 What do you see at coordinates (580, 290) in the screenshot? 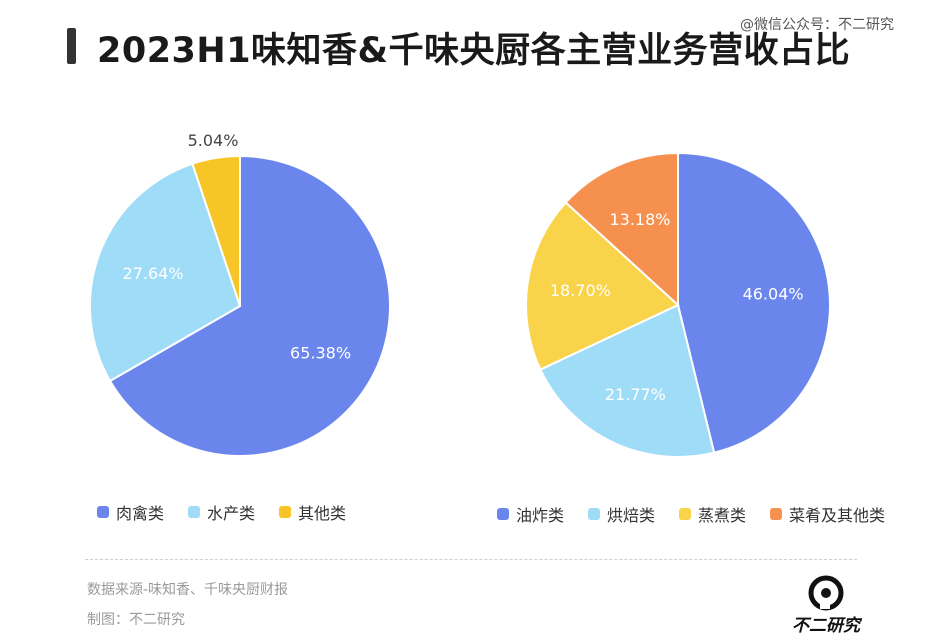
I see `pie-data-label: 18.70%` at bounding box center [580, 290].